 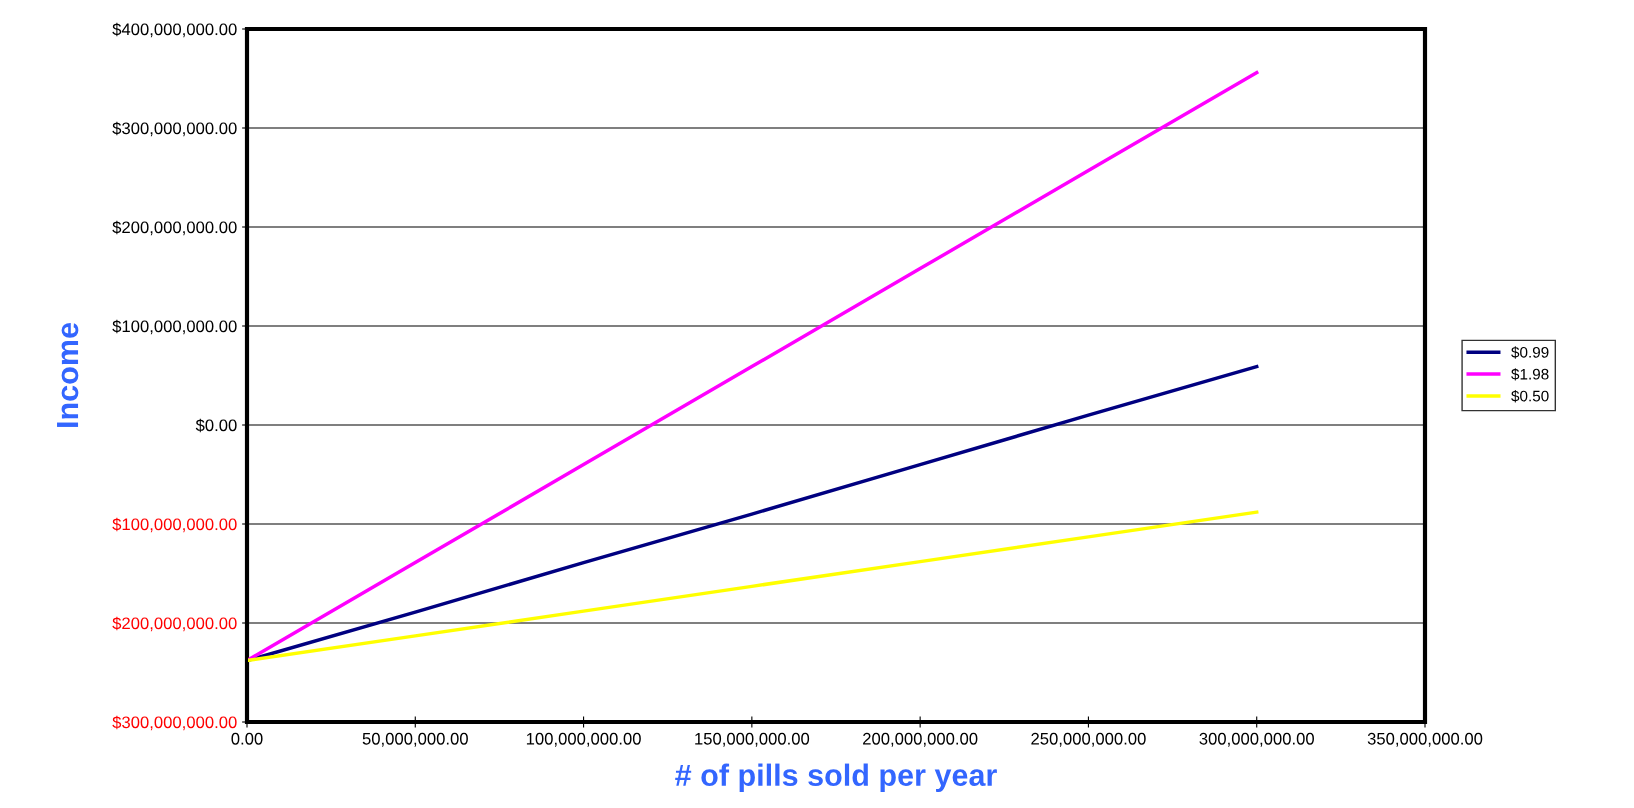 What do you see at coordinates (1425, 739) in the screenshot?
I see `x-tick-label: 350,000,000.00` at bounding box center [1425, 739].